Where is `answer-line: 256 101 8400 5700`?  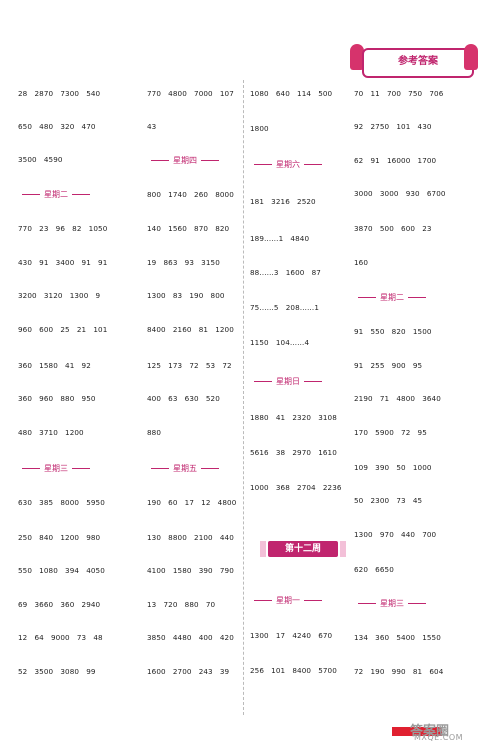
answer-line: 256 101 8400 5700 is located at coordinates (293, 670).